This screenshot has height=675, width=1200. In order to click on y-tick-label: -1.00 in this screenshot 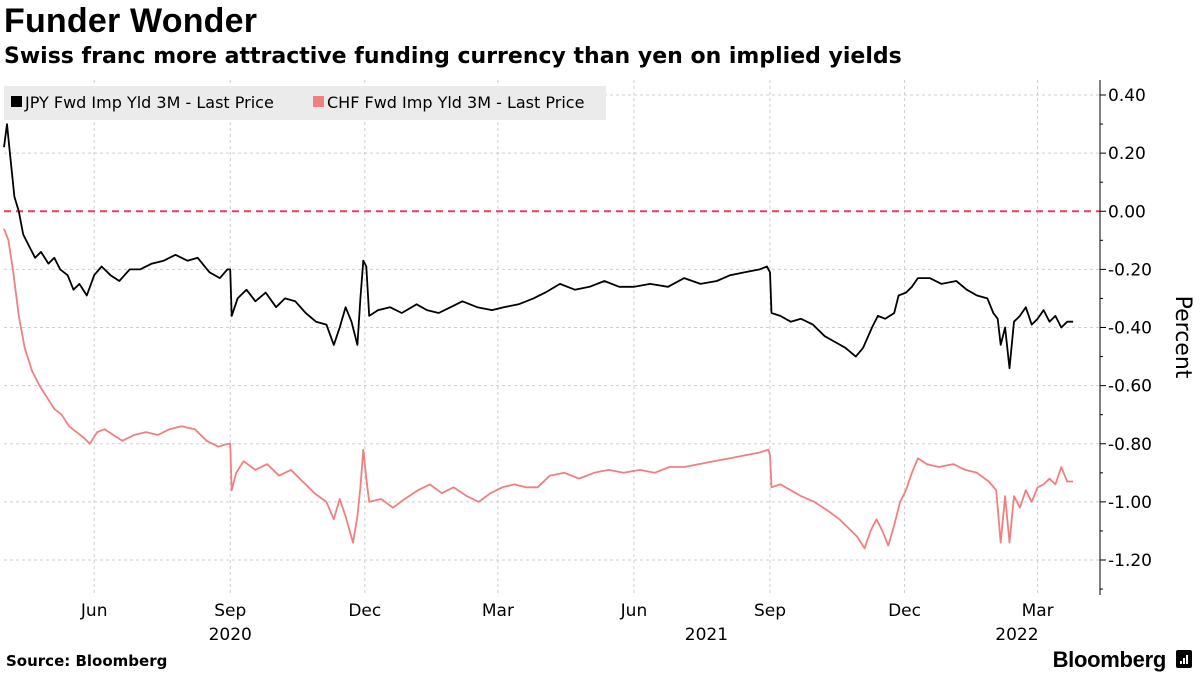, I will do `click(1130, 503)`.